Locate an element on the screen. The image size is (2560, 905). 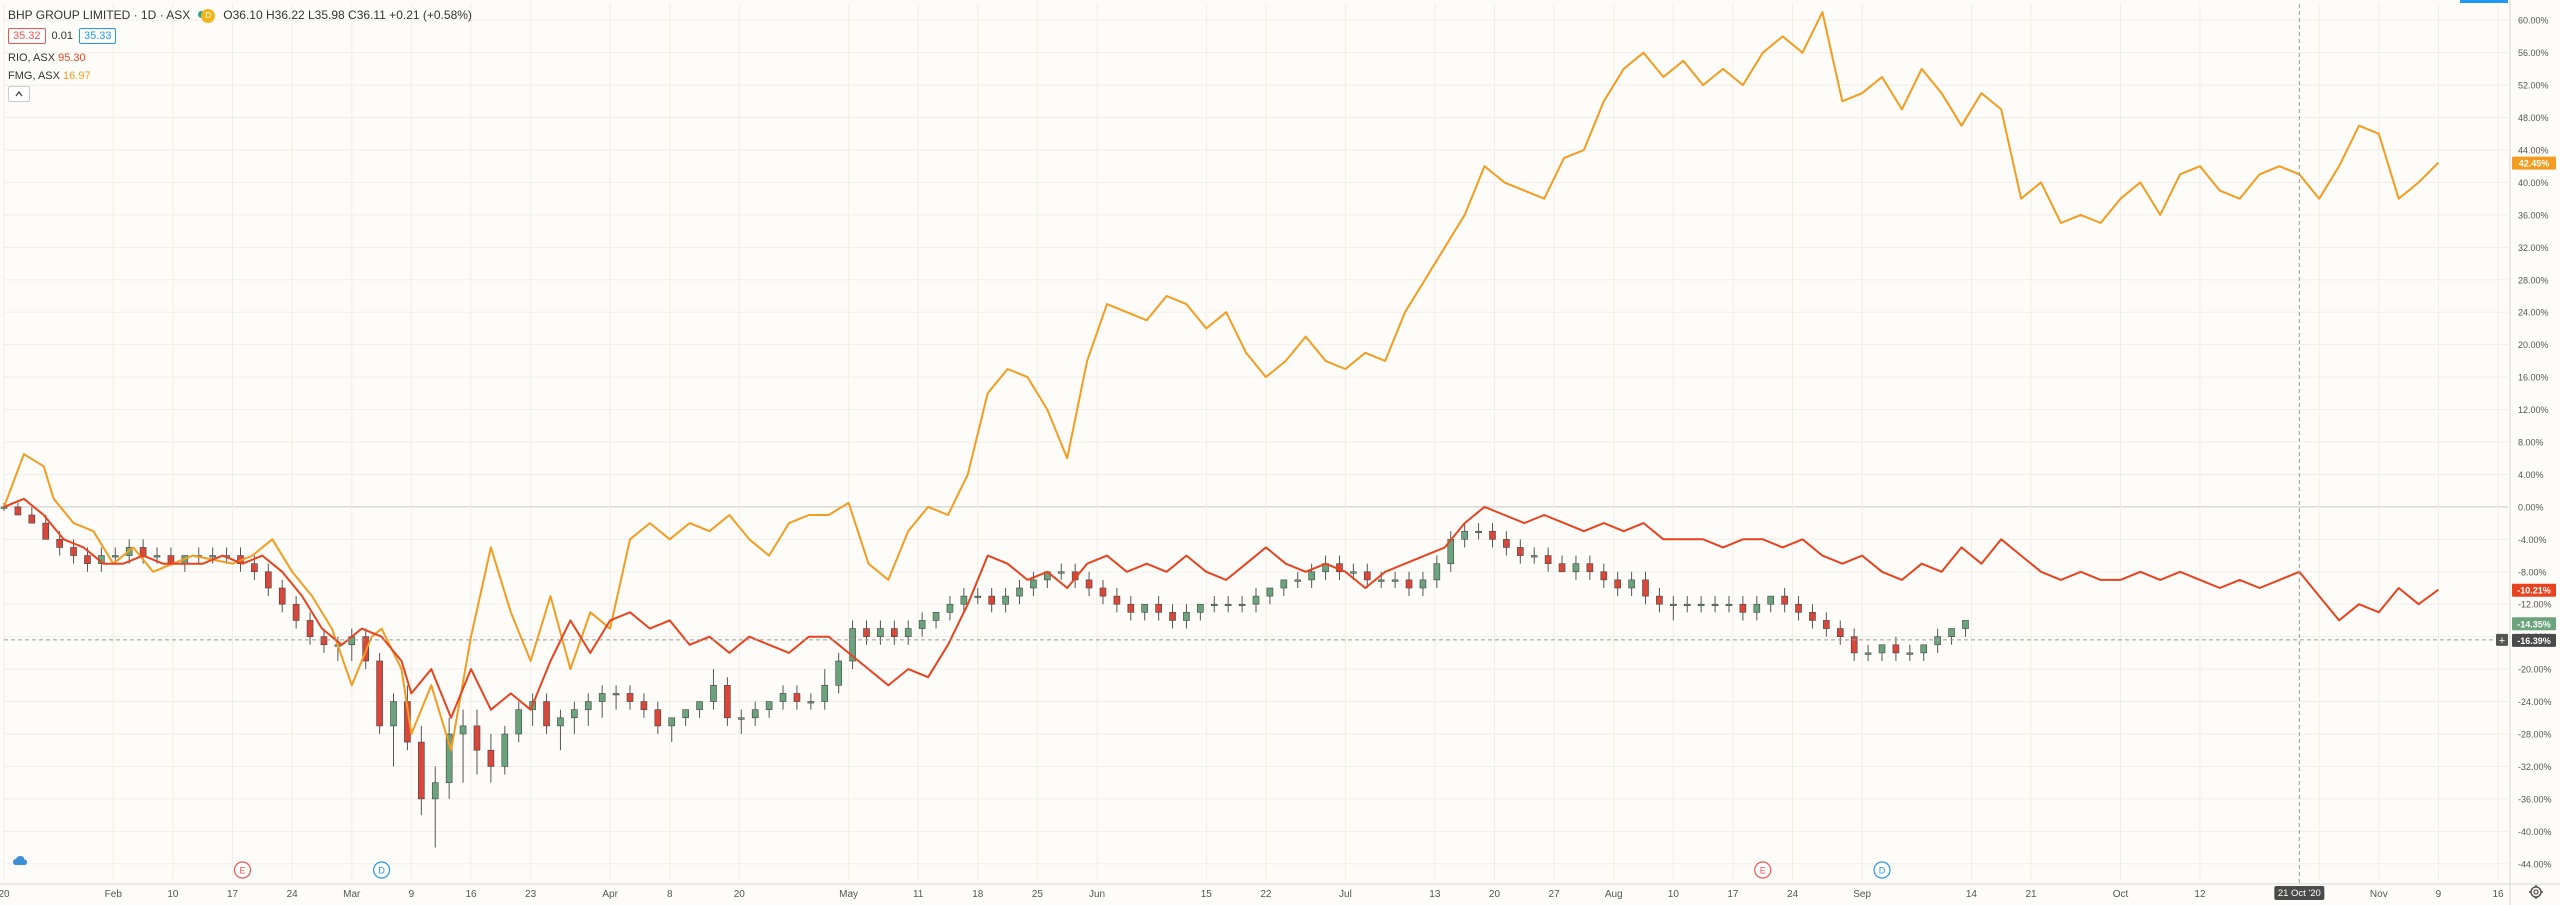
gear-icon is located at coordinates (2536, 892).